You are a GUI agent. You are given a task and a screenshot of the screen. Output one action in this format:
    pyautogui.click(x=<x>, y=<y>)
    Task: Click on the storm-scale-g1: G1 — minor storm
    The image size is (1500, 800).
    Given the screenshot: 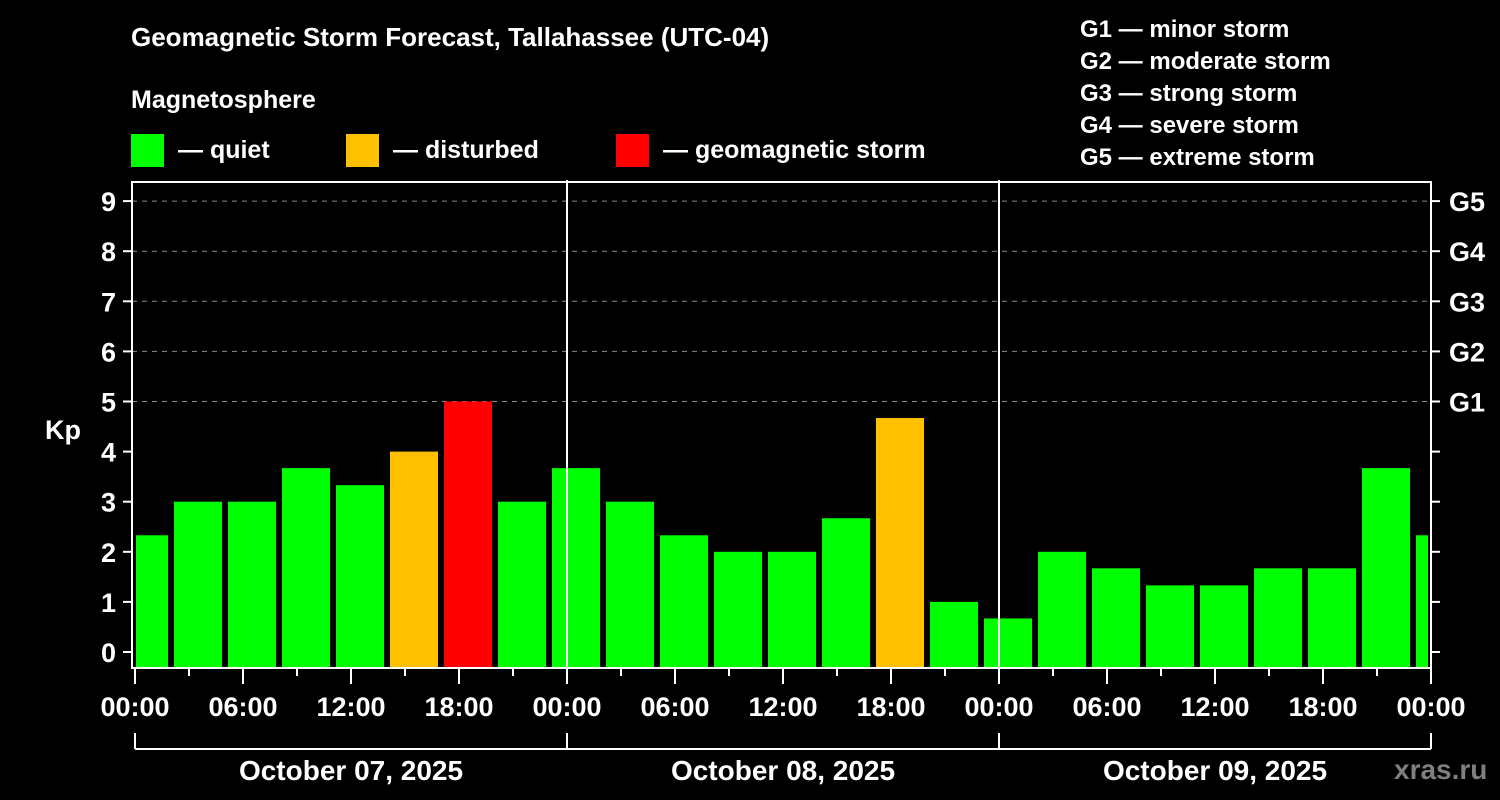 What is the action you would take?
    pyautogui.click(x=1185, y=29)
    